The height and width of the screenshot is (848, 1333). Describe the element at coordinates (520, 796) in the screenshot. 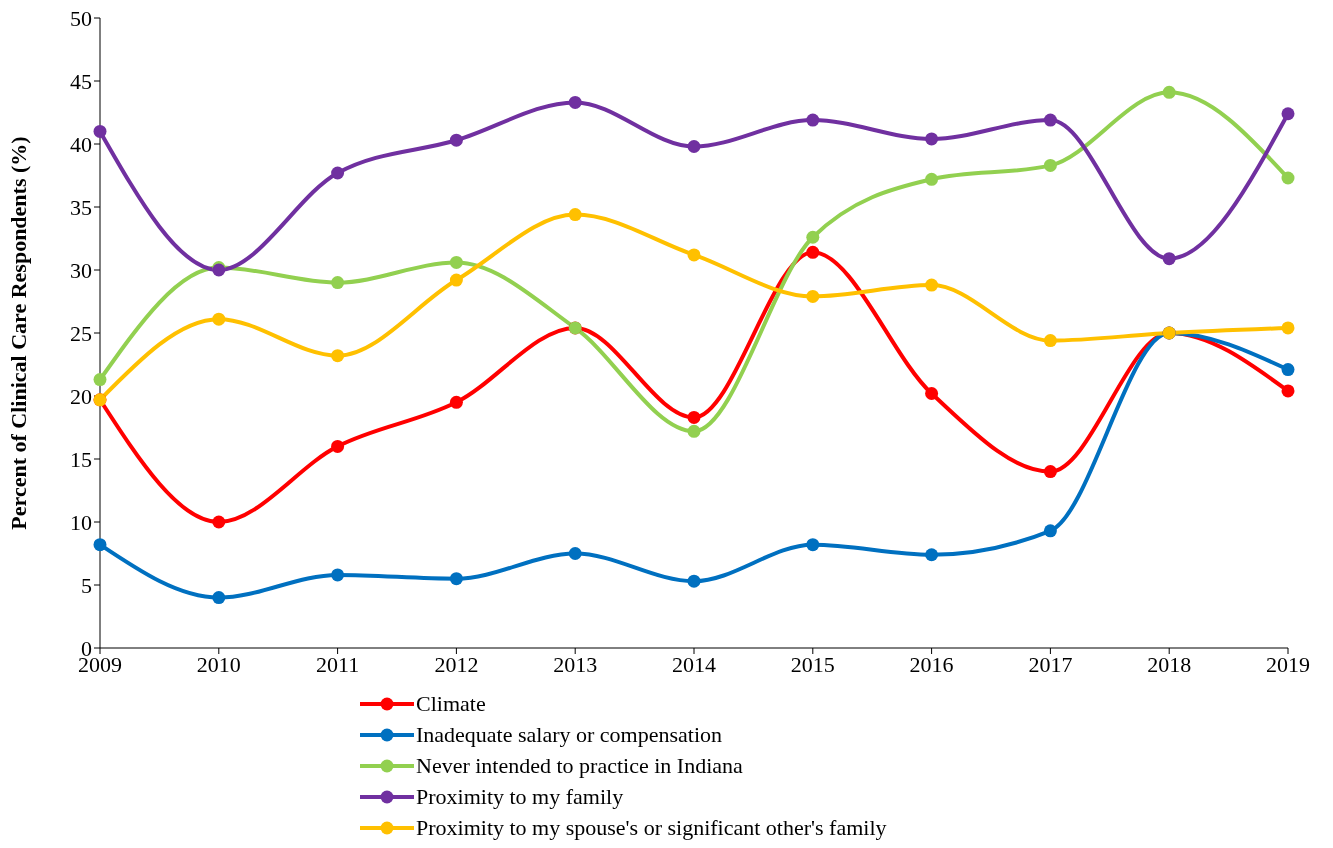

I see `legend-label: Proximity to my family` at that location.